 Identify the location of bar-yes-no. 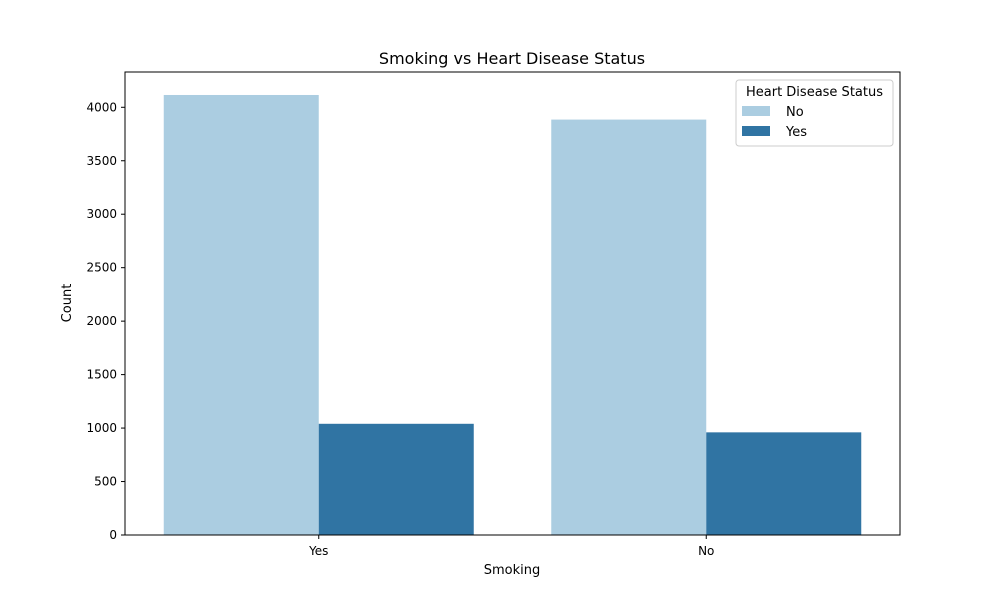
(241, 314).